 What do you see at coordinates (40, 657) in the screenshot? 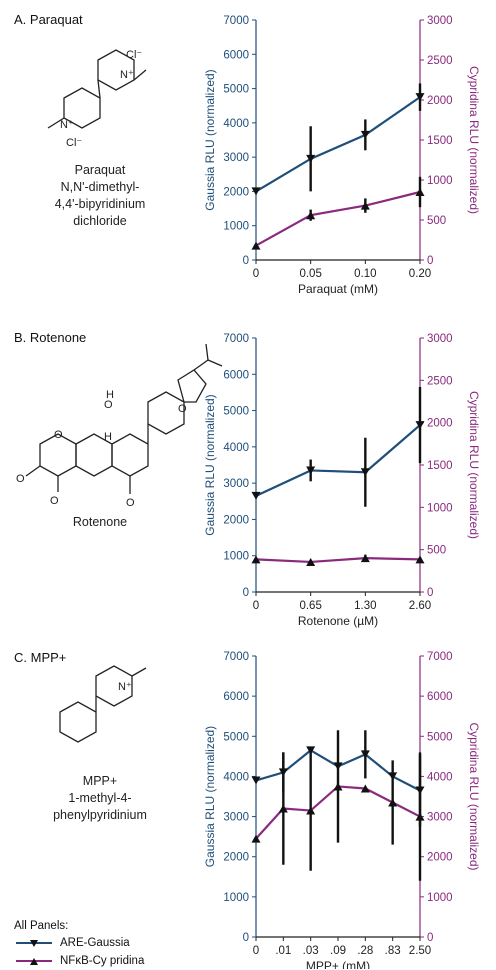
I see `panel-c-title: C. MPP+` at bounding box center [40, 657].